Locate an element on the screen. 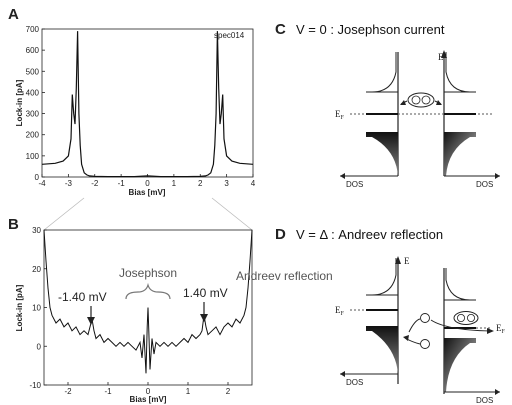 The width and height of the screenshot is (512, 405). panel-d-title: V = Δ : Andreev reflection is located at coordinates (369, 234).